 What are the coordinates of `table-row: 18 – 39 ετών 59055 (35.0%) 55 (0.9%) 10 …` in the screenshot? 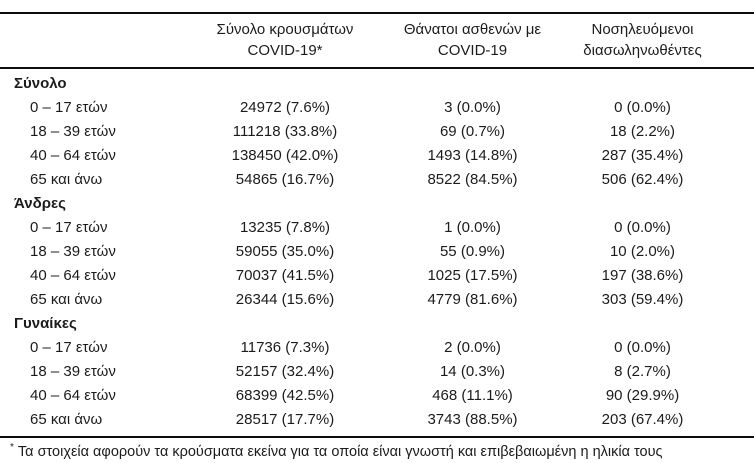 It's located at (377, 252).